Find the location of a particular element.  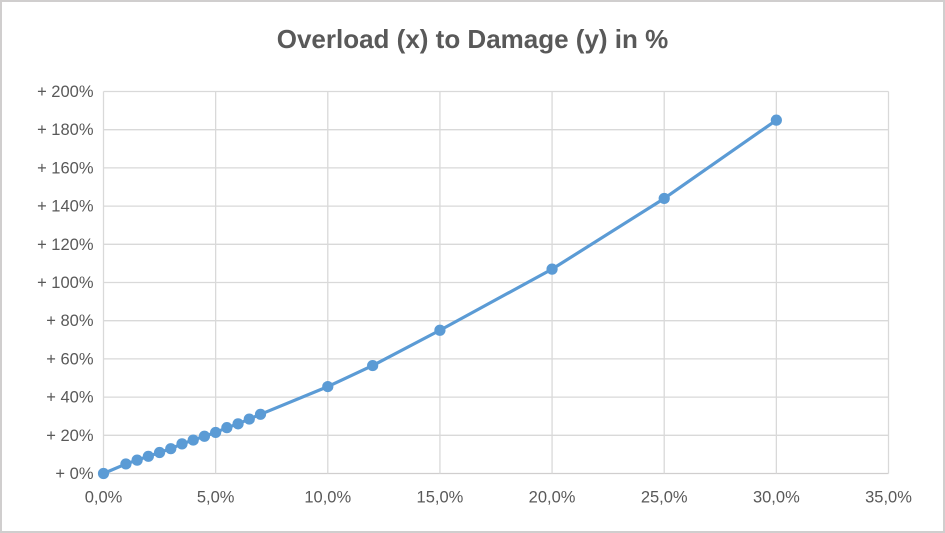

x-tick-label: 5,0% is located at coordinates (216, 498).